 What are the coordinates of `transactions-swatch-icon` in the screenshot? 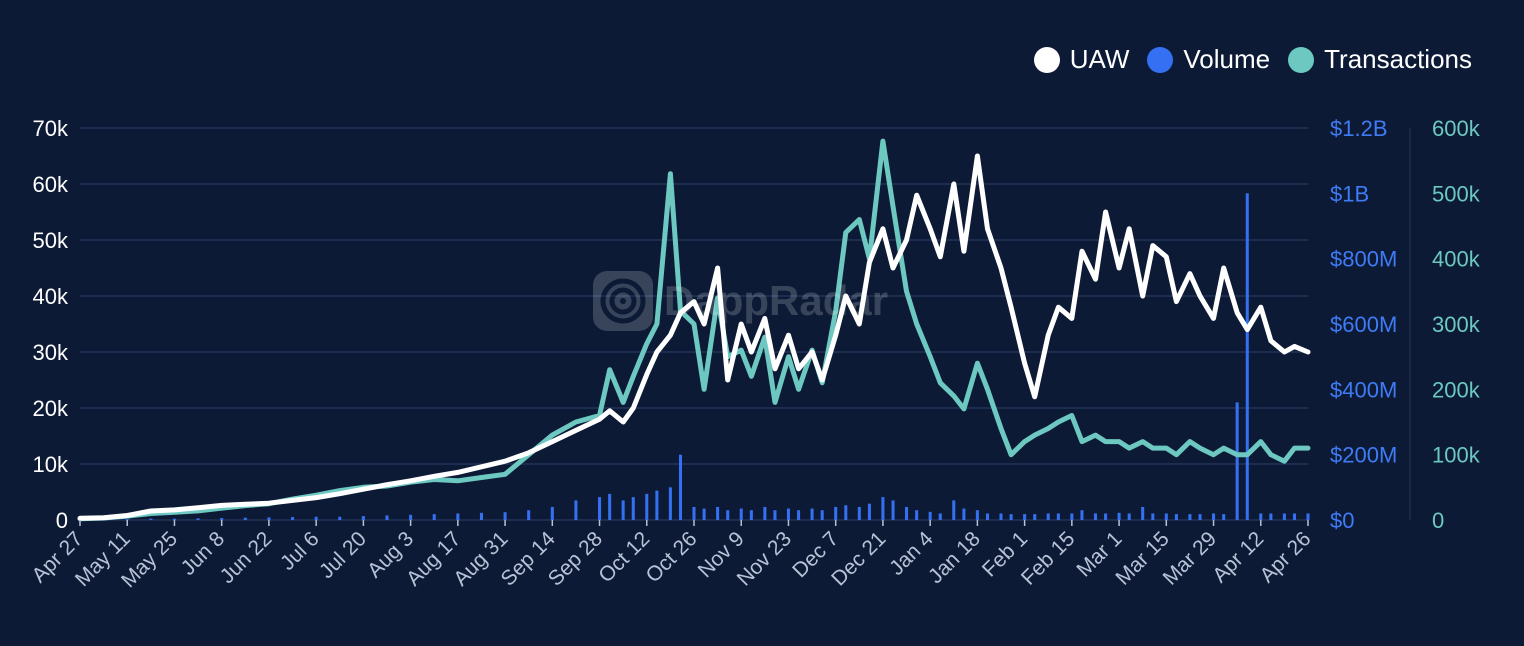 It's located at (1301, 59).